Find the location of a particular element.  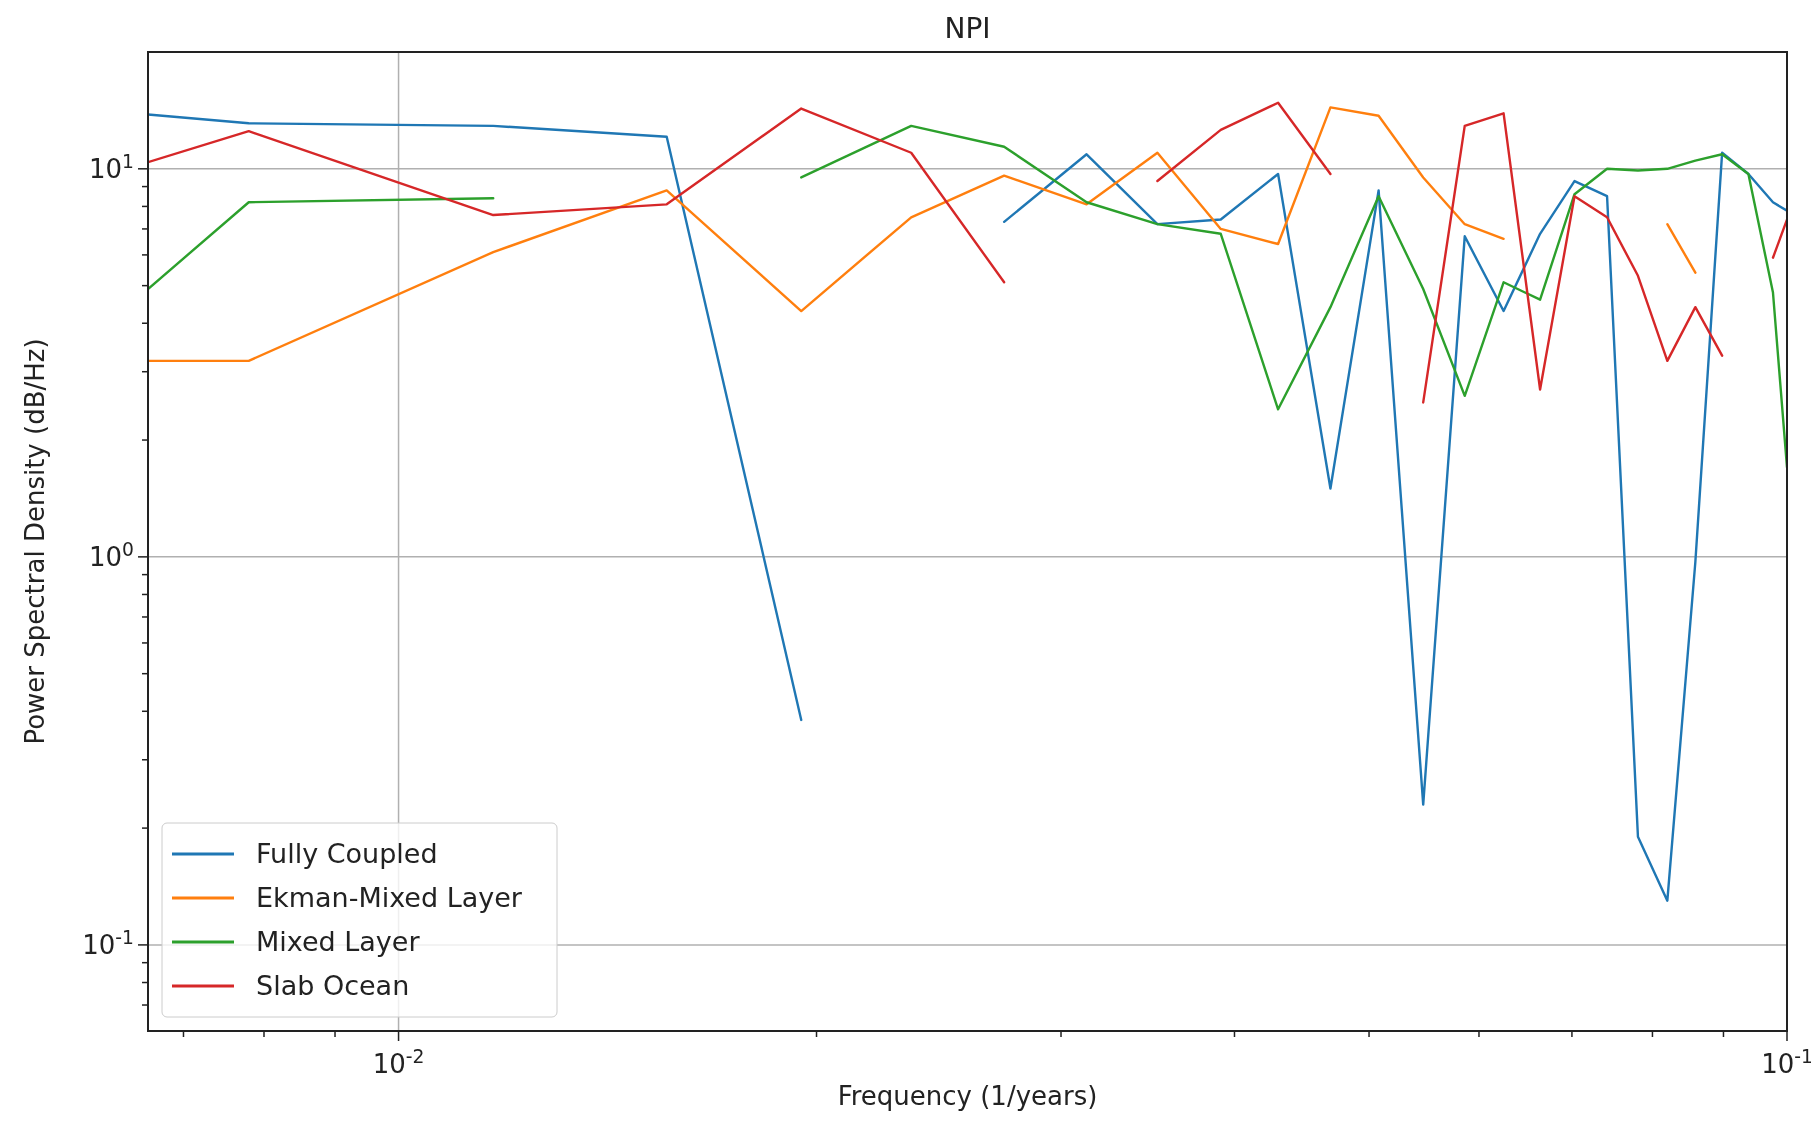

chart-title: NPI is located at coordinates (967, 28).